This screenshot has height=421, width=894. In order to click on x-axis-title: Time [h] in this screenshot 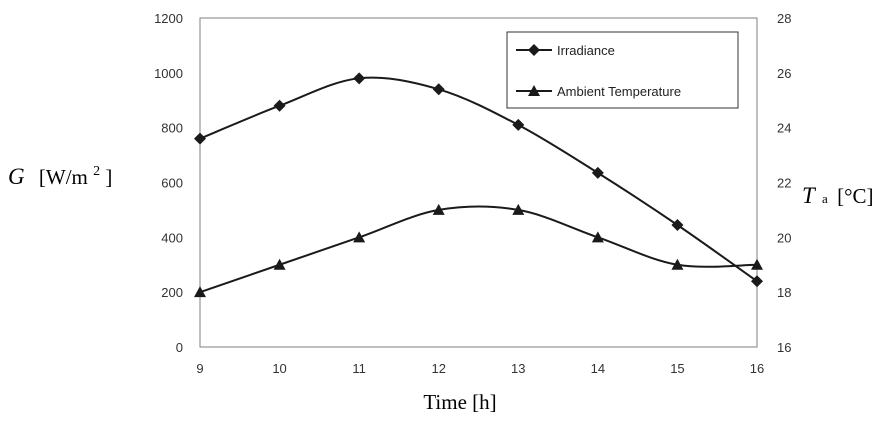, I will do `click(459, 402)`.